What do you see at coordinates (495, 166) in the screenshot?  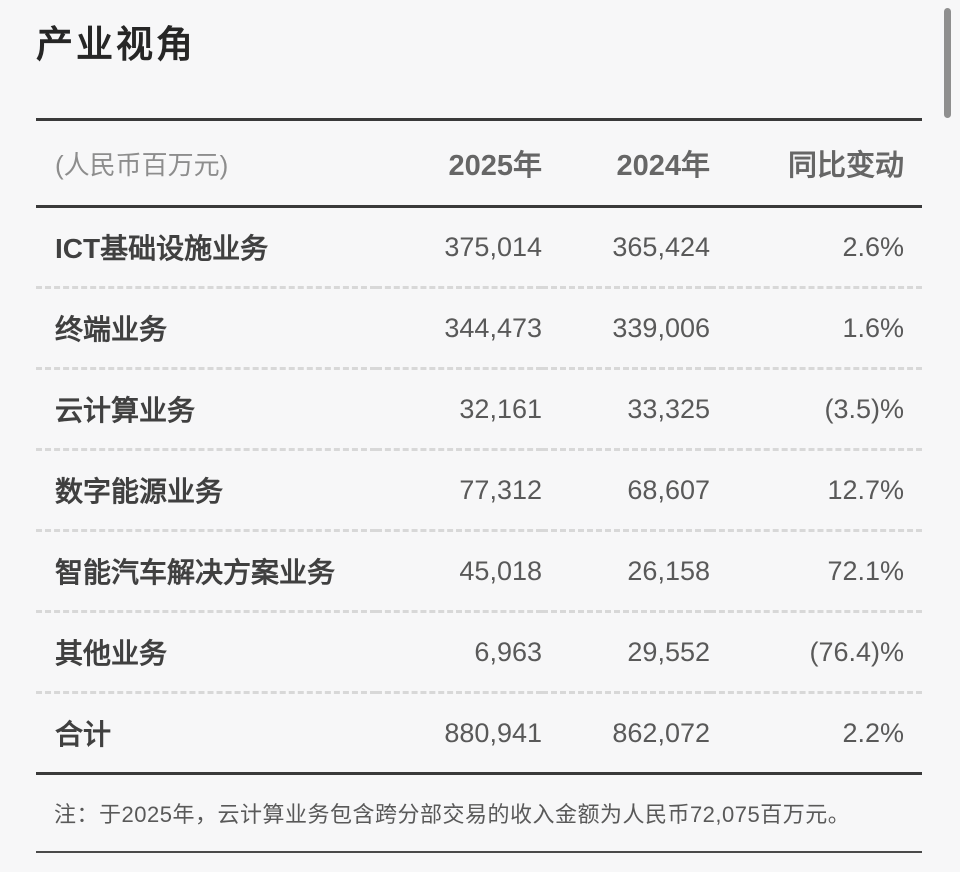 I see `column-header-2025: 2025年` at bounding box center [495, 166].